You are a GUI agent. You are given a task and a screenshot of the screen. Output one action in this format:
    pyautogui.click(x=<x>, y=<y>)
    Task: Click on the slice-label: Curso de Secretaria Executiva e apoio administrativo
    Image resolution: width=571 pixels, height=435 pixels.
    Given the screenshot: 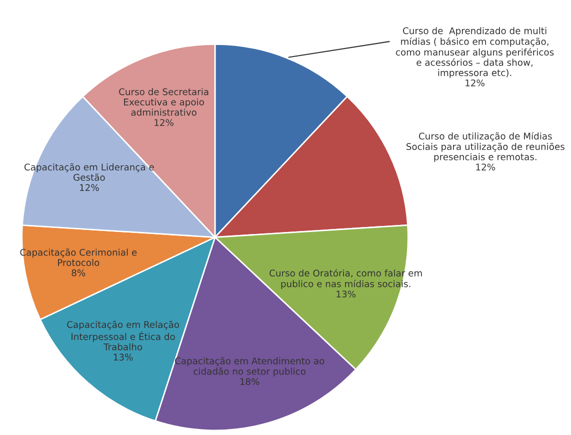 What is the action you would take?
    pyautogui.click(x=163, y=102)
    